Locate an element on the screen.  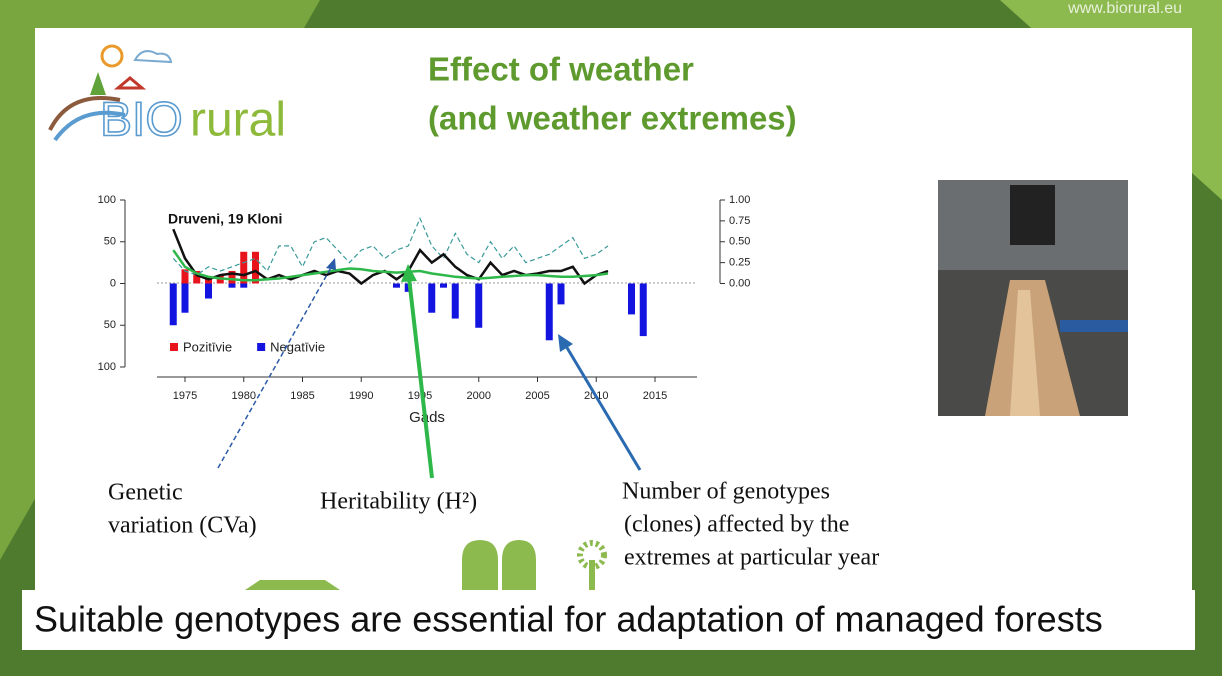
annotation-text: Number of genotypes is located at coordinates (726, 492).